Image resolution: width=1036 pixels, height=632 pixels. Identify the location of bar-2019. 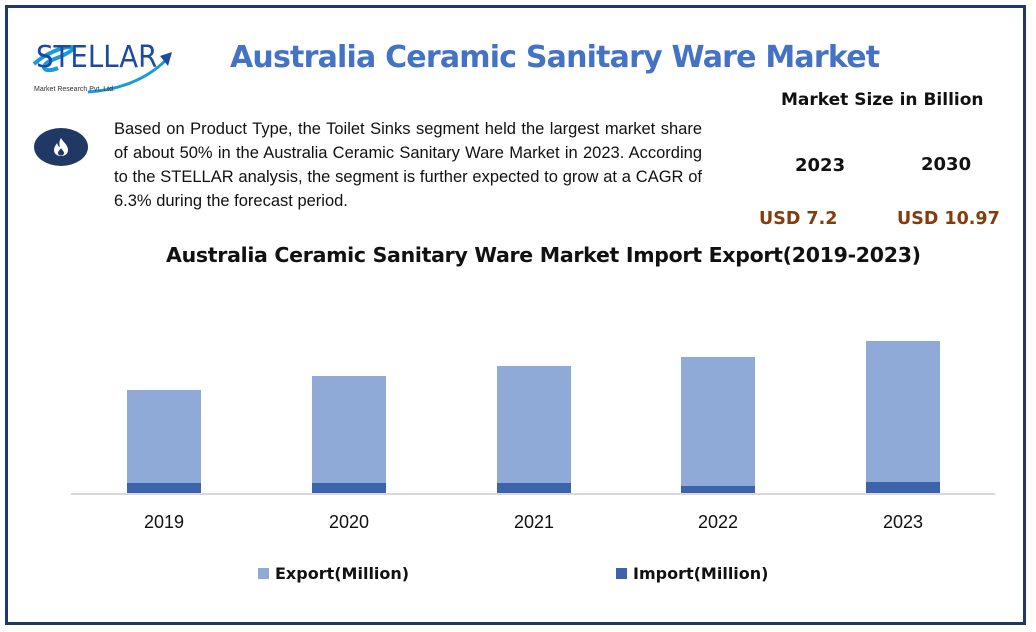
(164, 442).